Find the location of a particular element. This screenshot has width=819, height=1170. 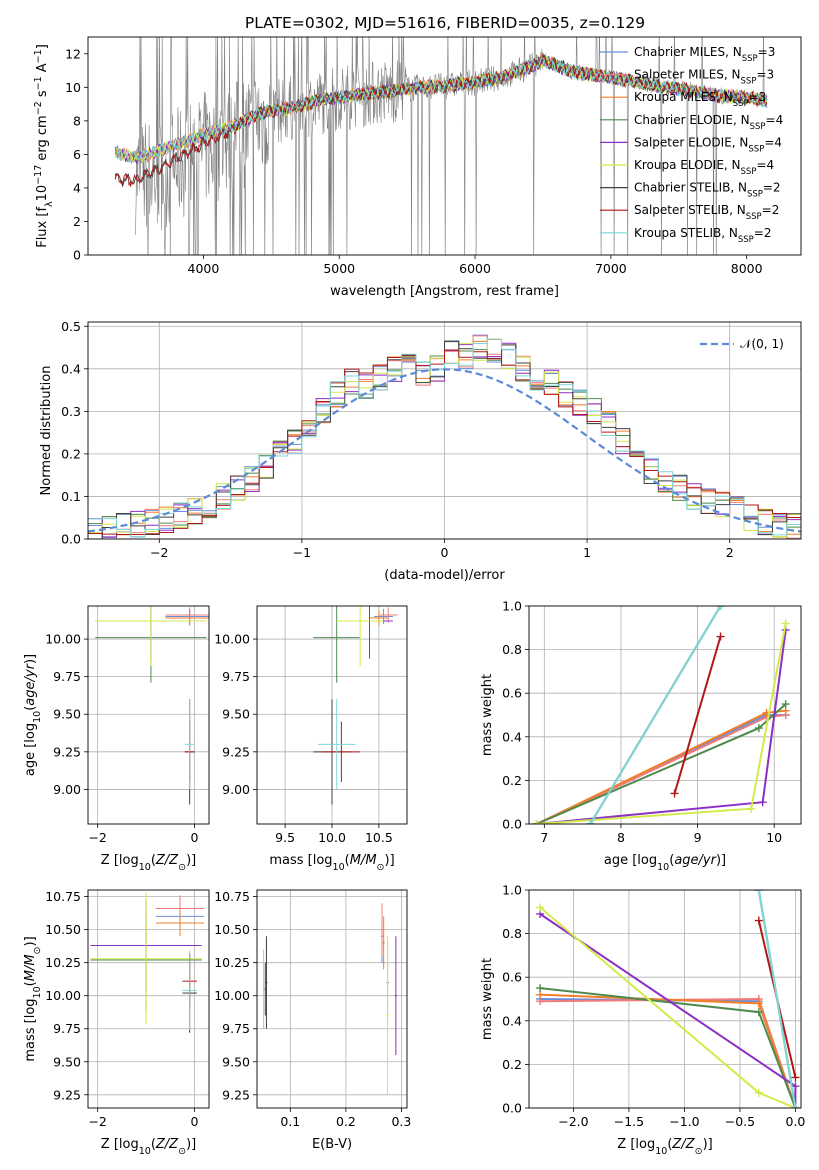

legend-label-ce: Chabrier ELODIE, NSSP=4 is located at coordinates (708, 122).